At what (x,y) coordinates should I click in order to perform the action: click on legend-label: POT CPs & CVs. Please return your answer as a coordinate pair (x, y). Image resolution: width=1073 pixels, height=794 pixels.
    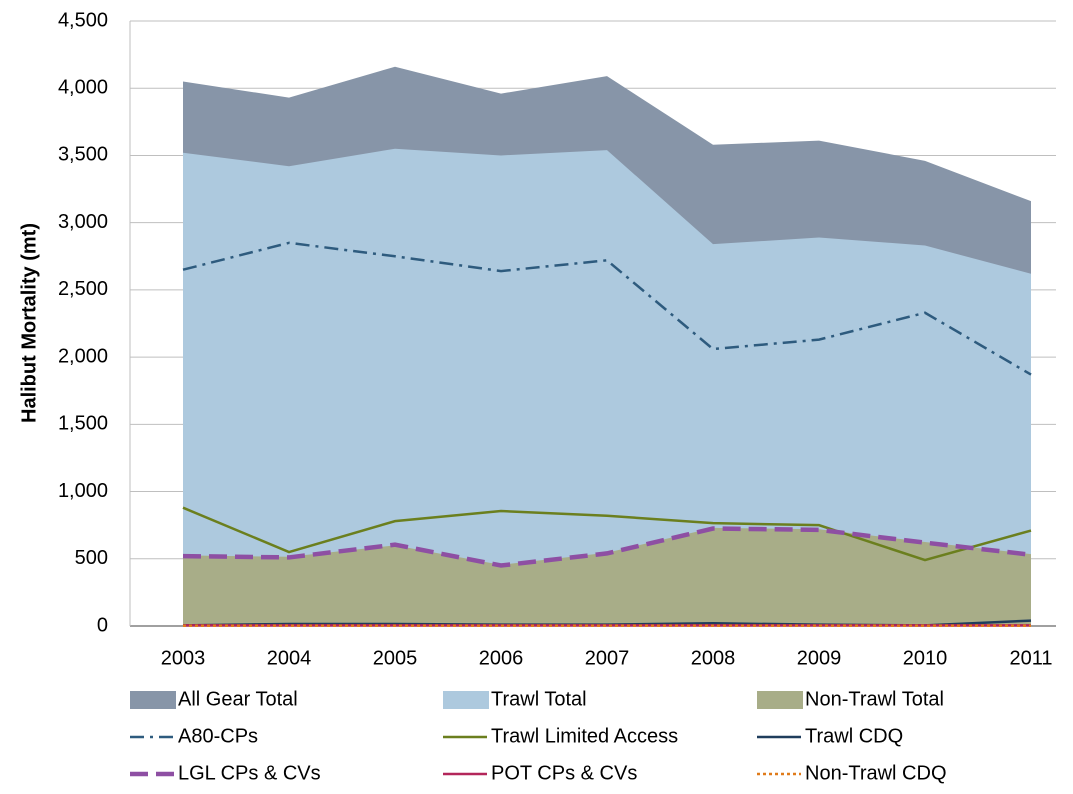
    Looking at the image, I should click on (564, 773).